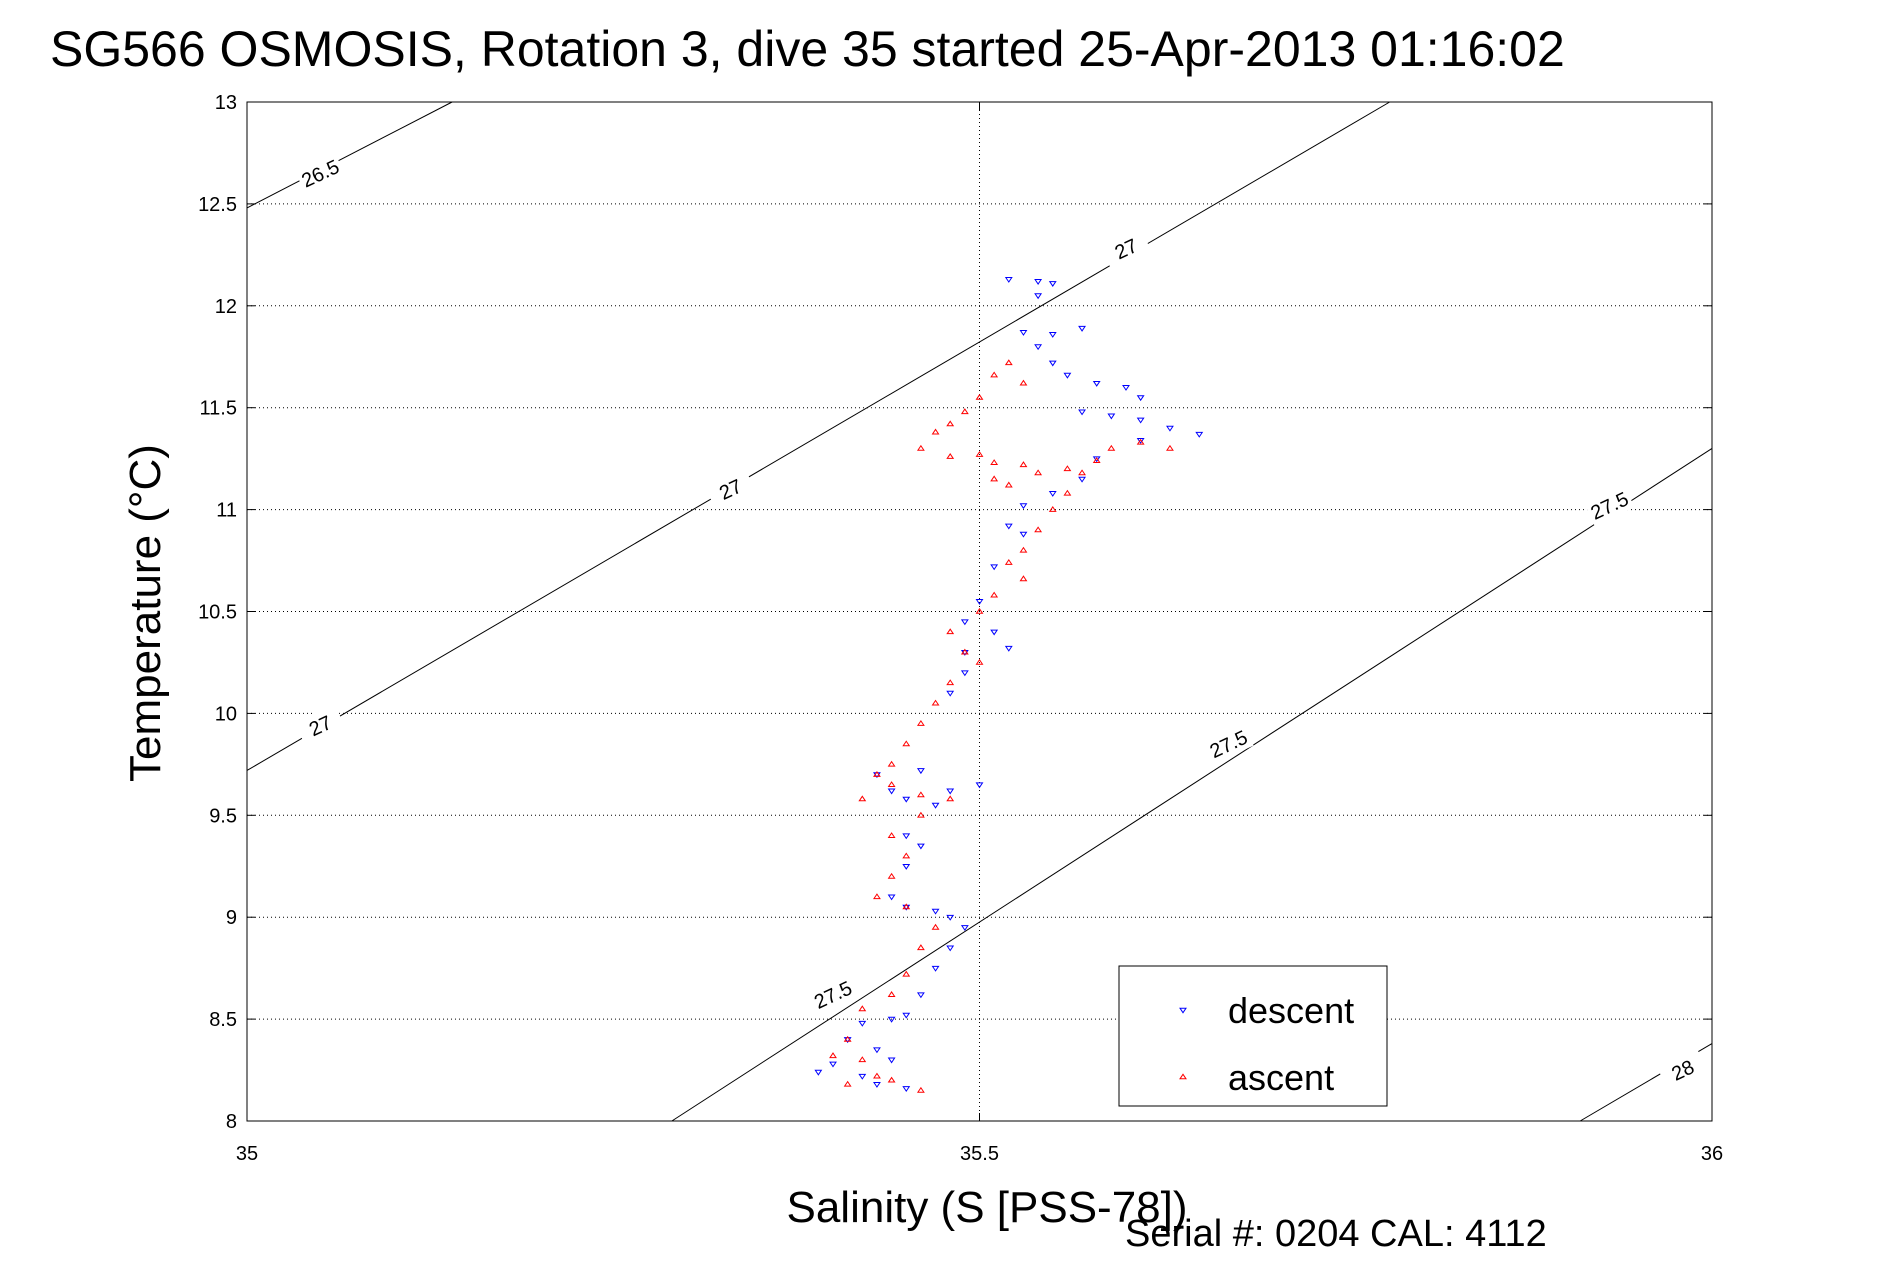  I want to click on x-tick-label: 35.5, so click(979, 1154).